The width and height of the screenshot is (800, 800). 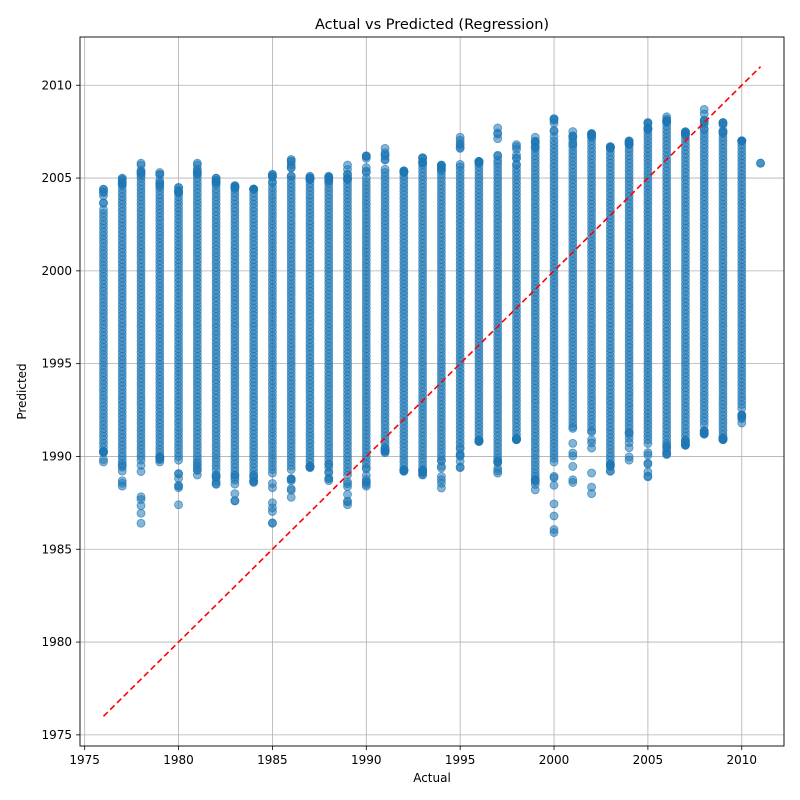 What do you see at coordinates (60, 410) in the screenshot?
I see `y-axis: 1975 1980 1985 1990 1995 2000 2005 2010` at bounding box center [60, 410].